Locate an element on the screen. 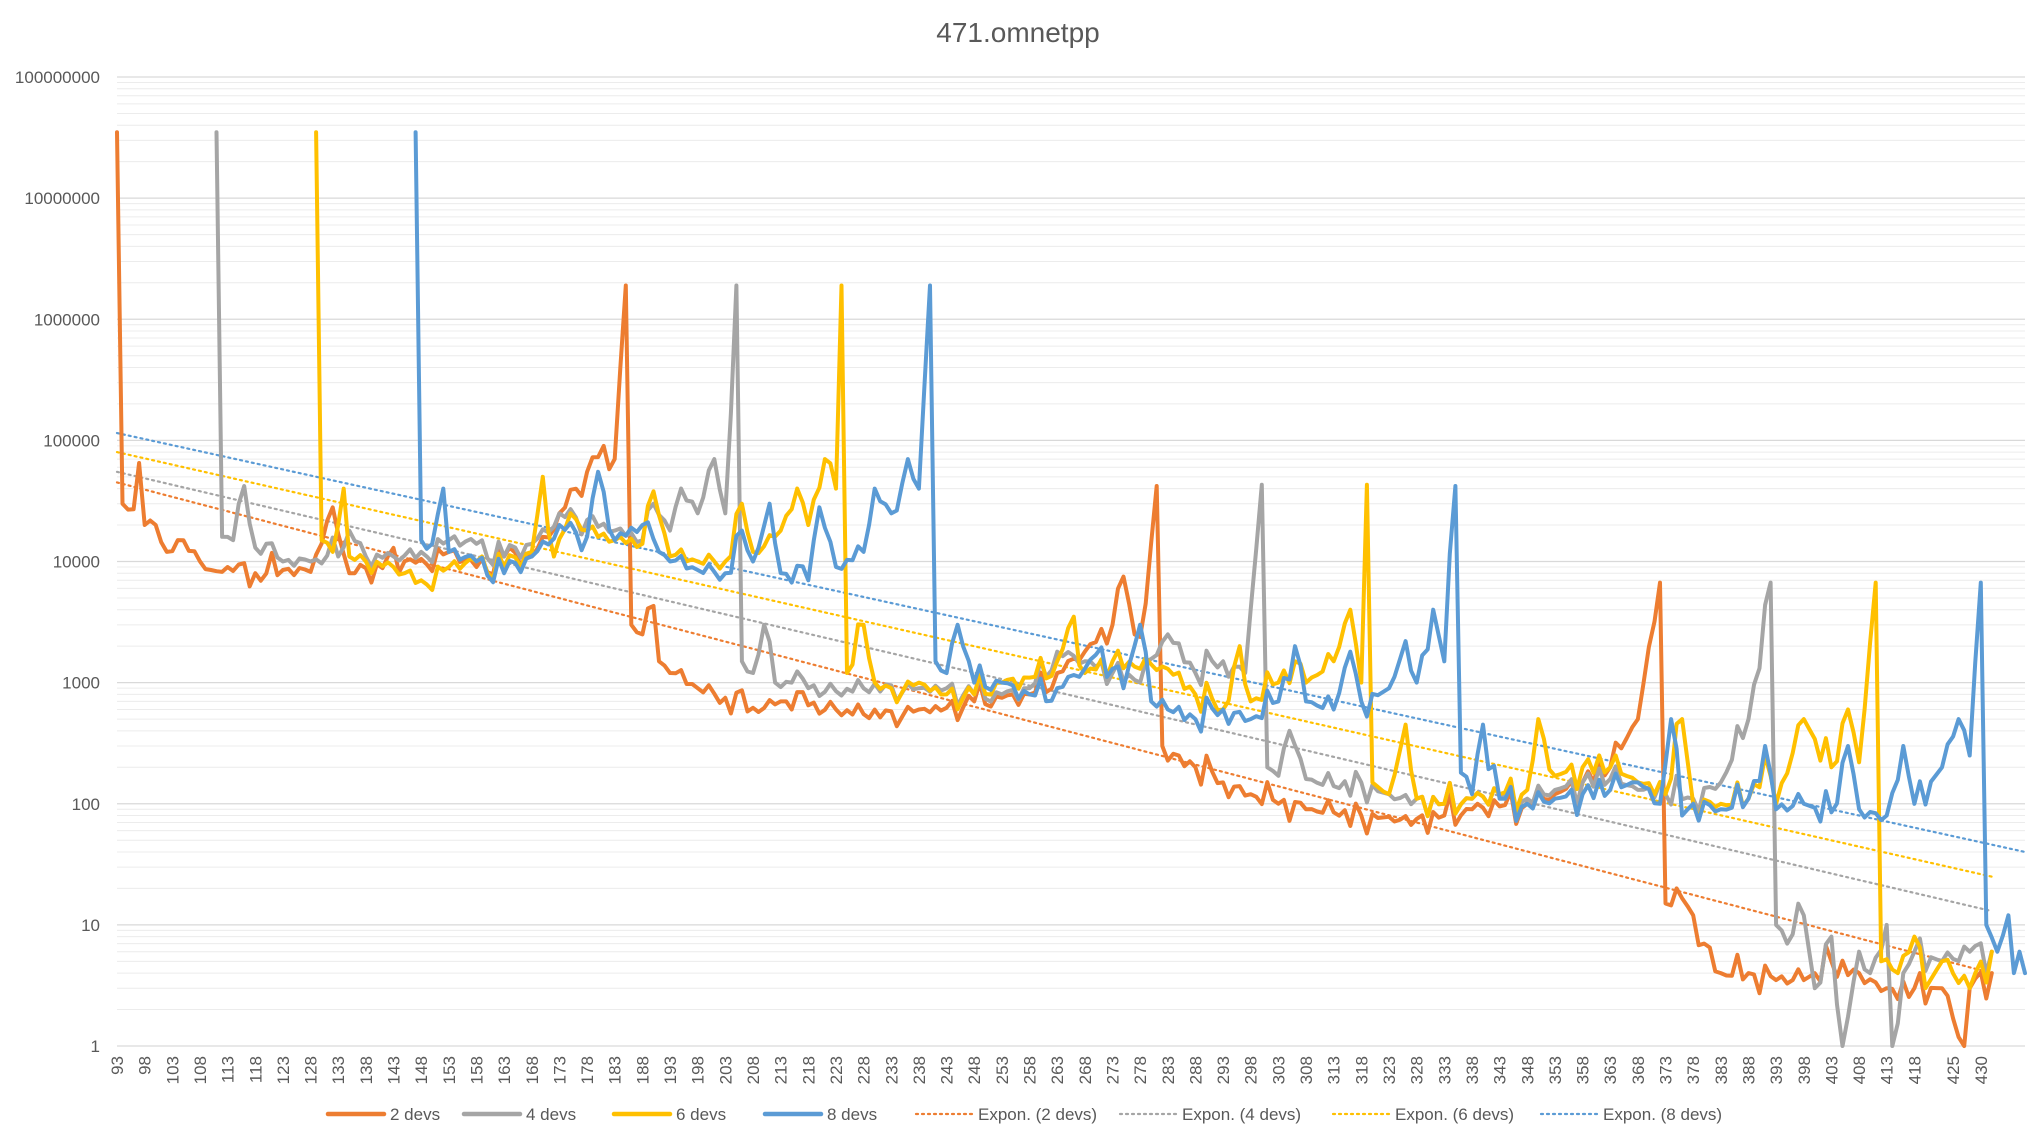  x-tick-label: 268 is located at coordinates (1085, 1070).